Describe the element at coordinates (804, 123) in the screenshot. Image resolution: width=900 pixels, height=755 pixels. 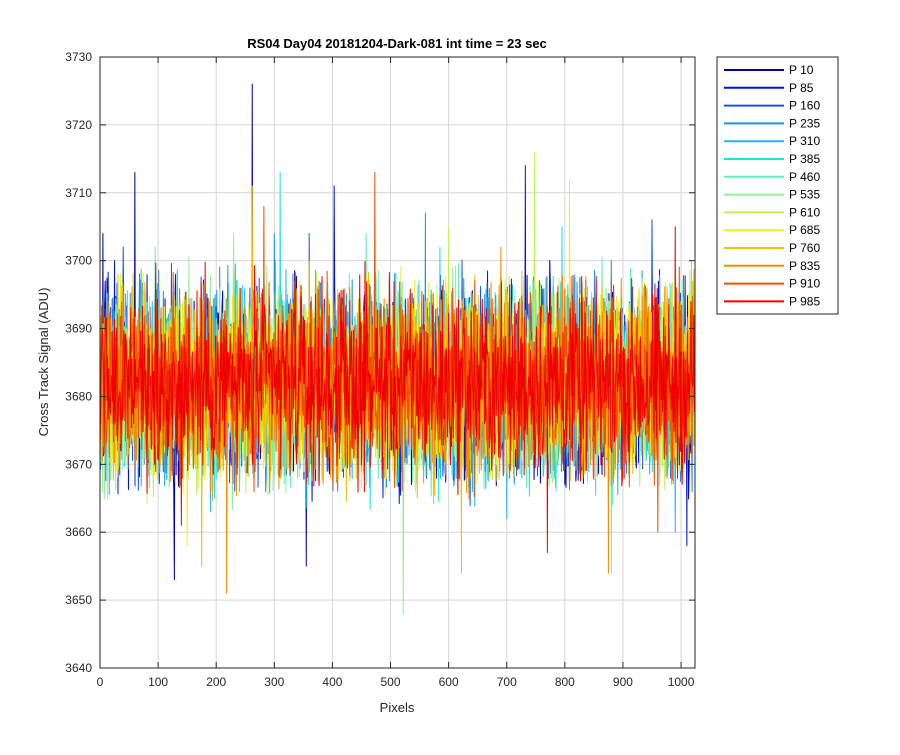
I see `legend-label: P 235` at that location.